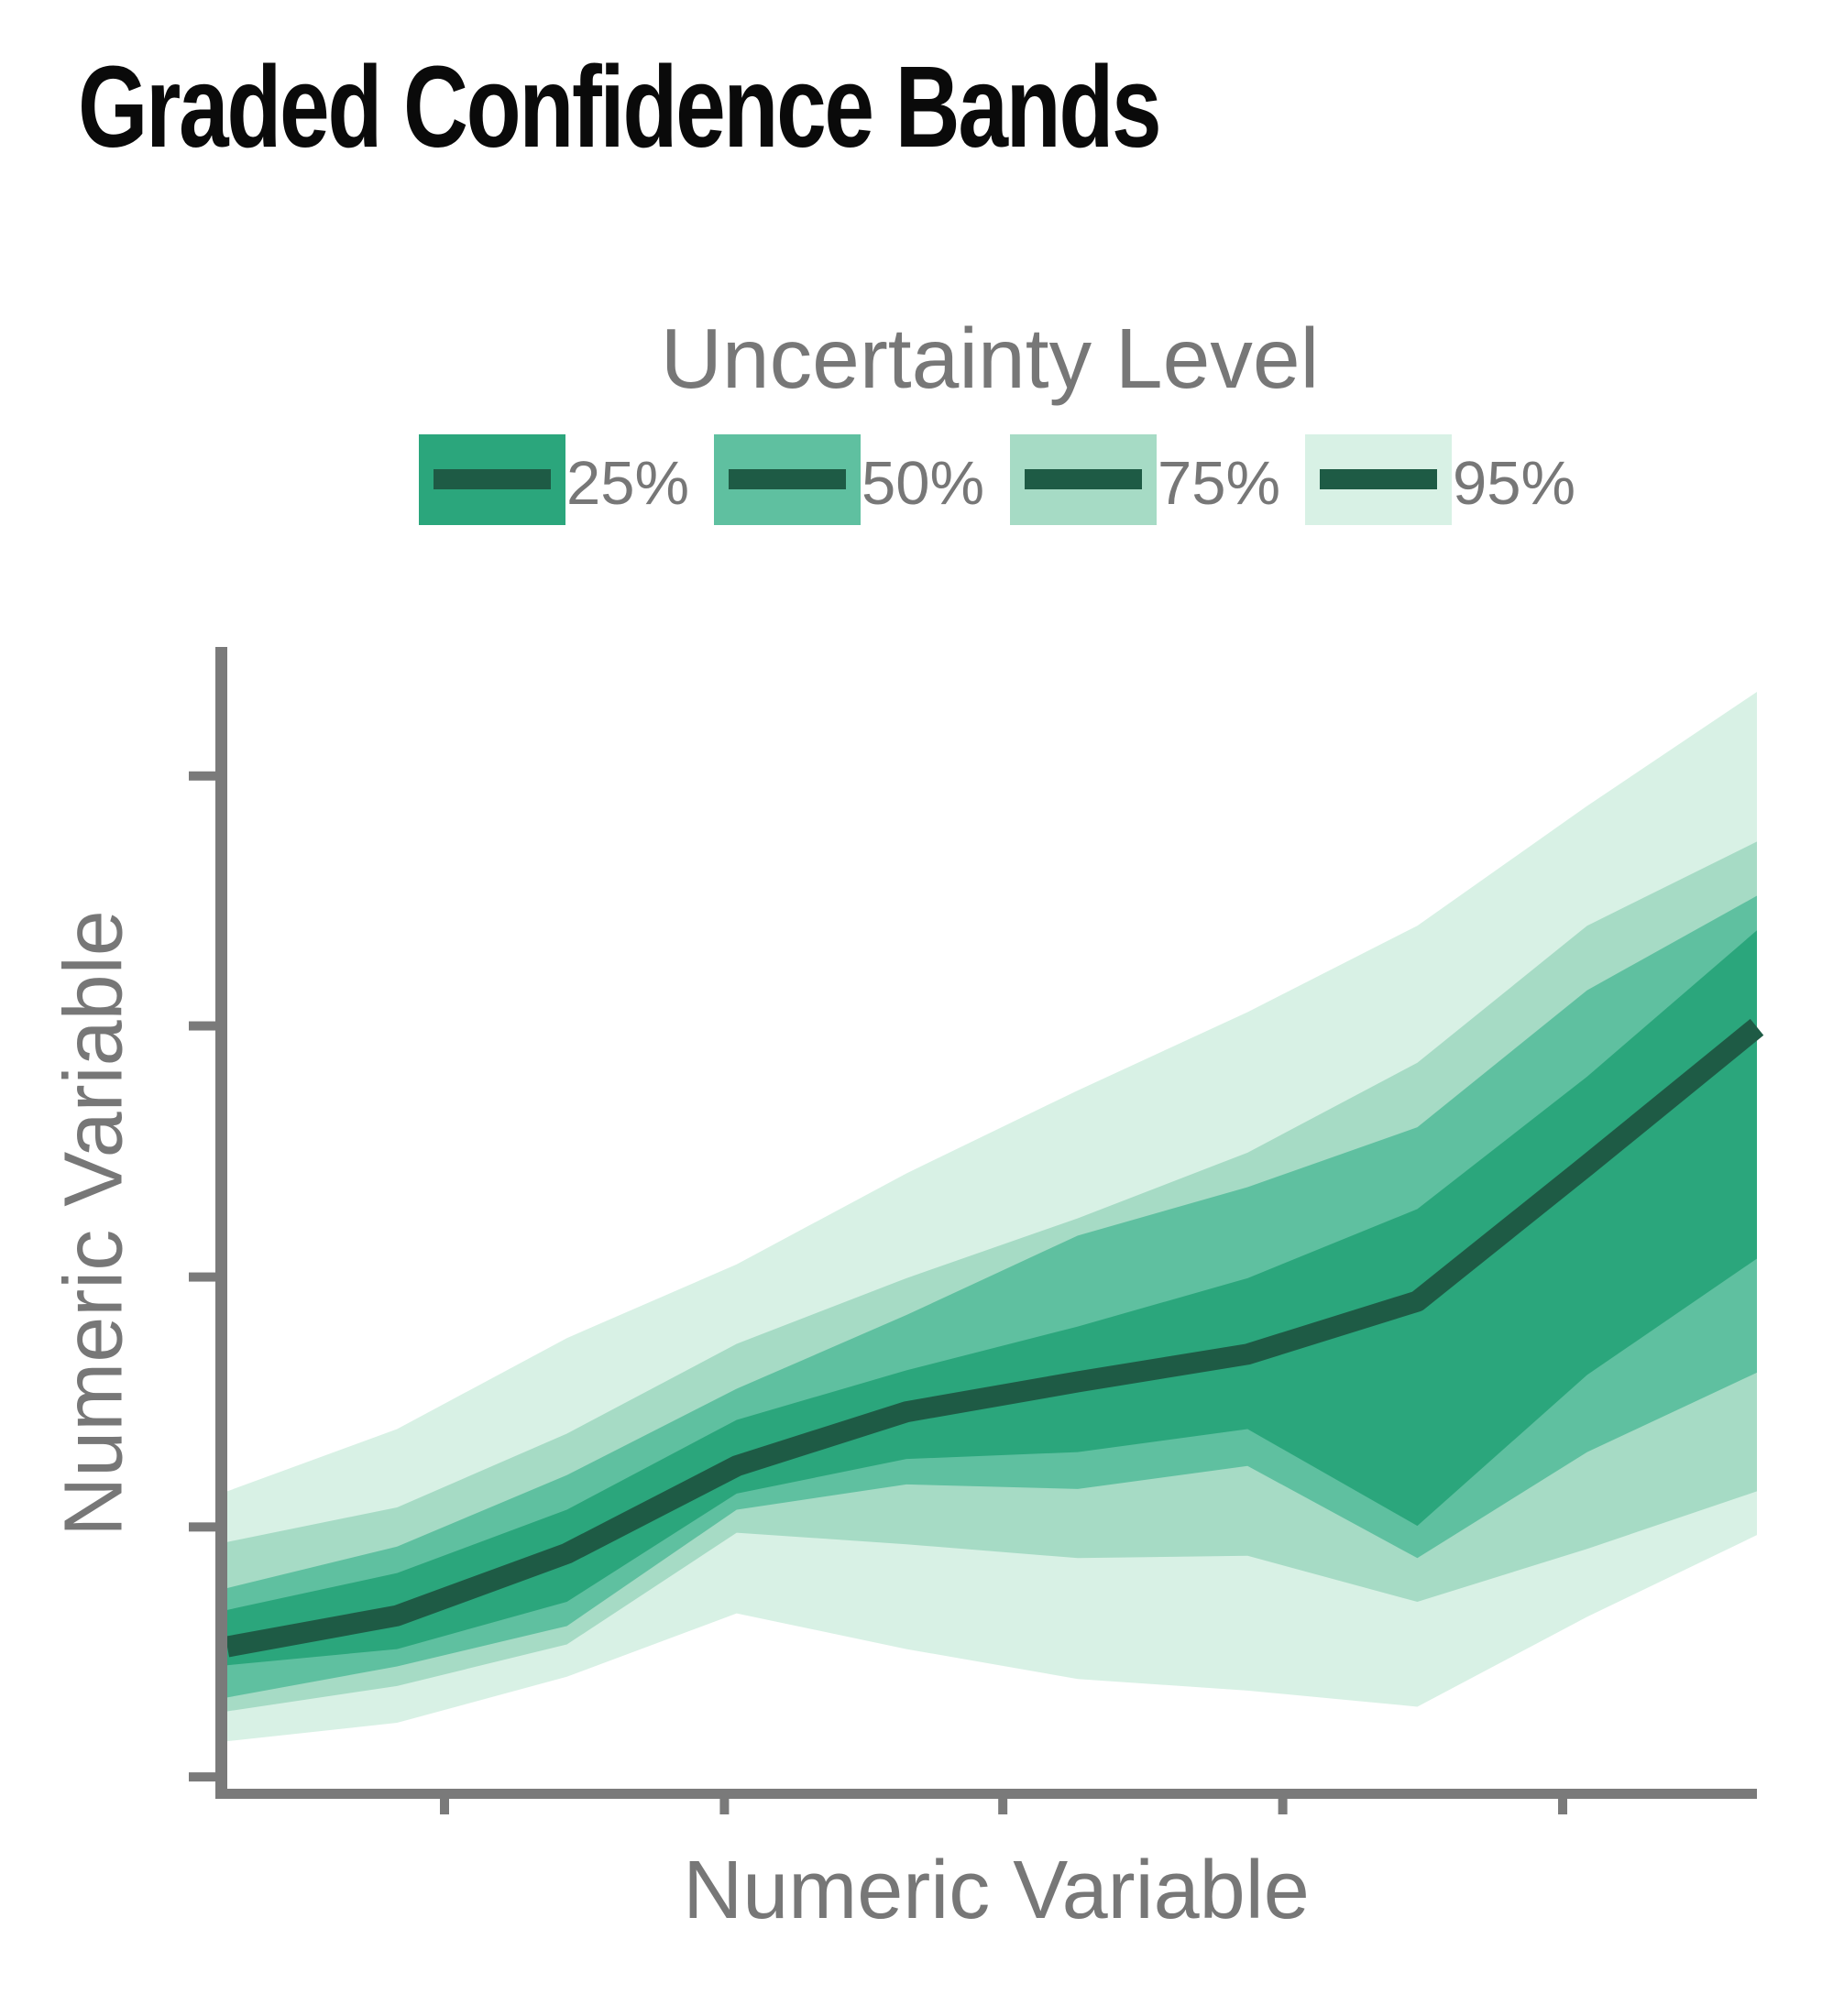 The width and height of the screenshot is (1833, 2016). Describe the element at coordinates (1514, 483) in the screenshot. I see `legend-label: 95%` at that location.